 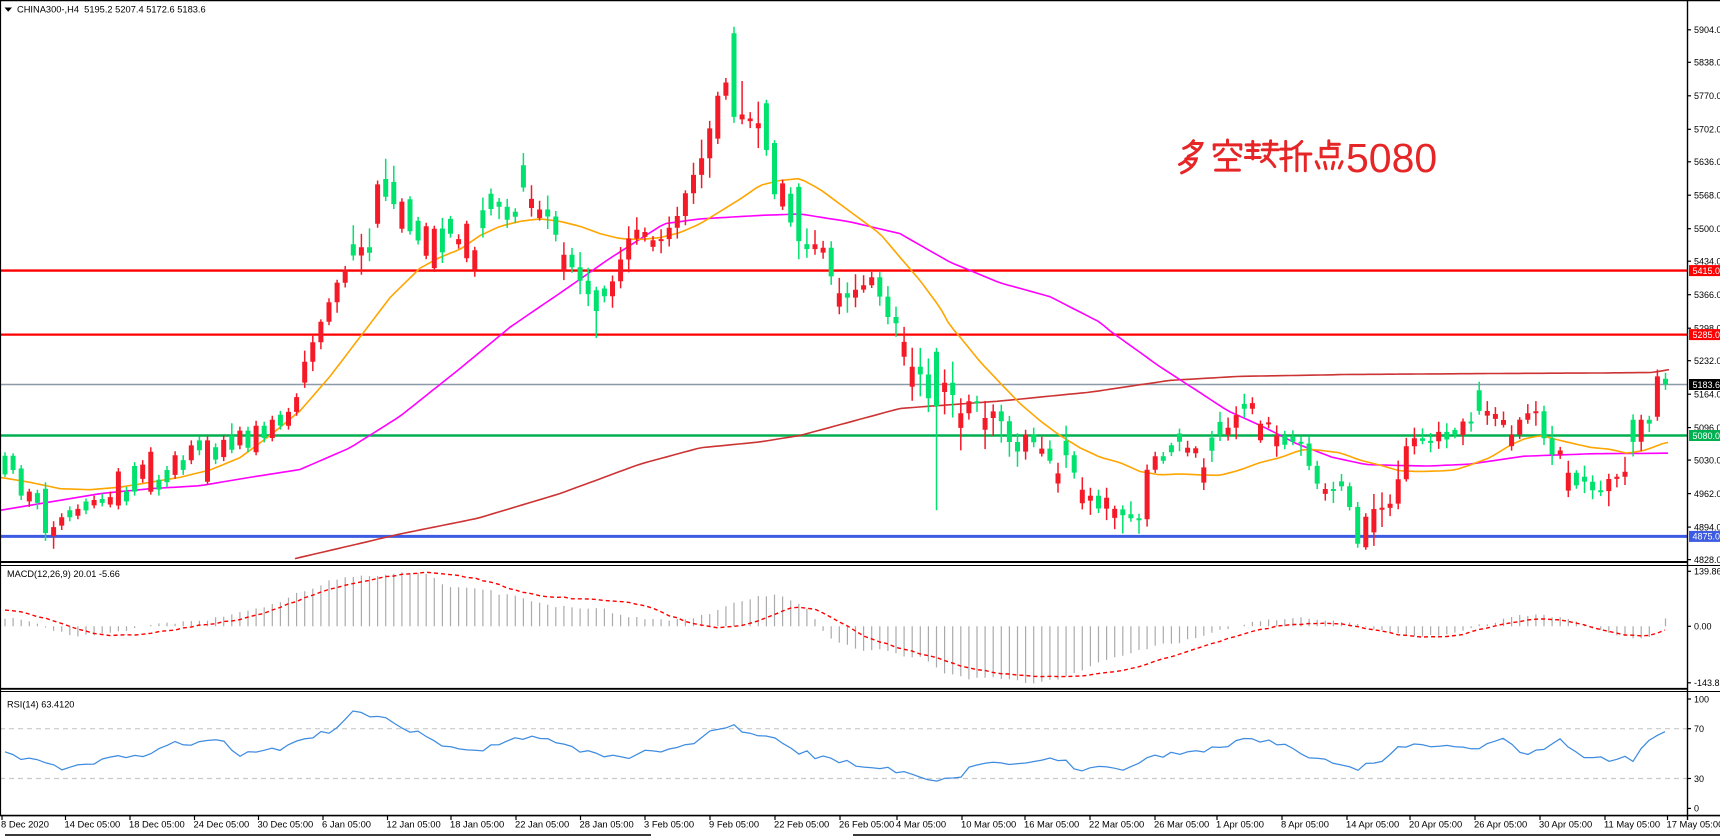 What do you see at coordinates (1051, 824) in the screenshot?
I see `svg-text: 16 Mar 05:00` at bounding box center [1051, 824].